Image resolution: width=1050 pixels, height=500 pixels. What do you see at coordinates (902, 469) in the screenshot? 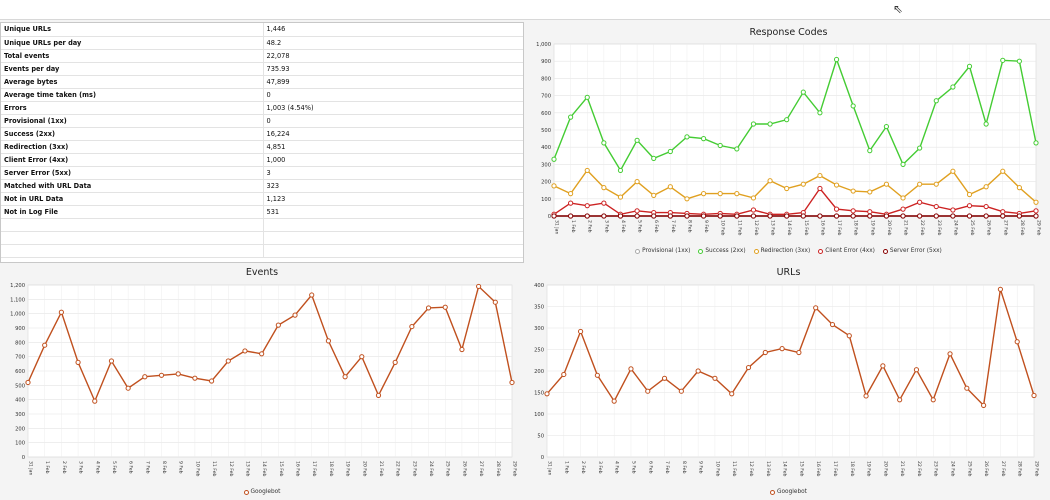
I see `x-tick-label: 21 Feb` at bounding box center [902, 469].